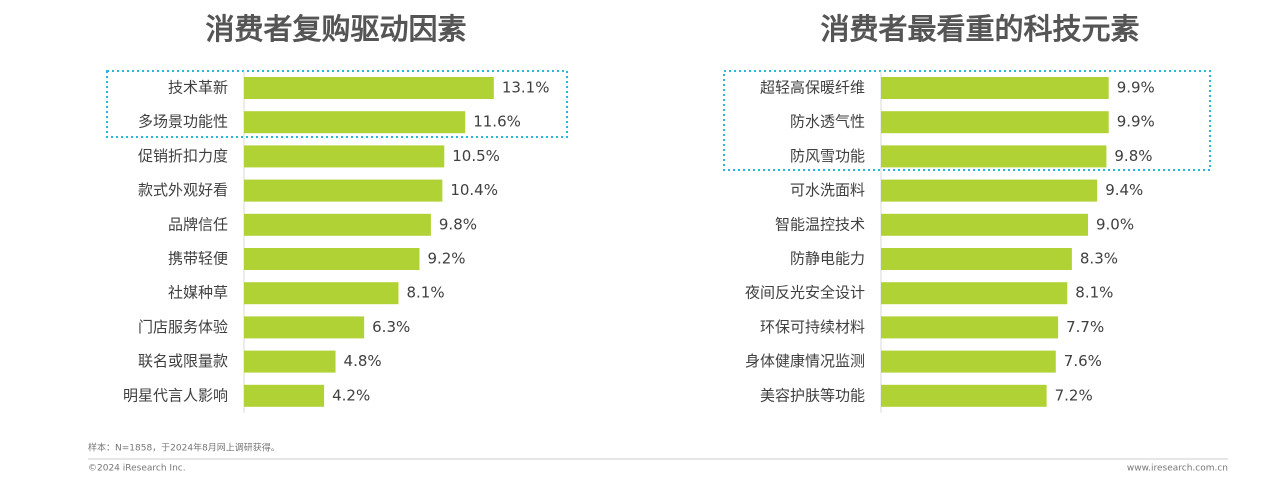 The width and height of the screenshot is (1280, 479). What do you see at coordinates (391, 327) in the screenshot?
I see `value-label: 6.3%` at bounding box center [391, 327].